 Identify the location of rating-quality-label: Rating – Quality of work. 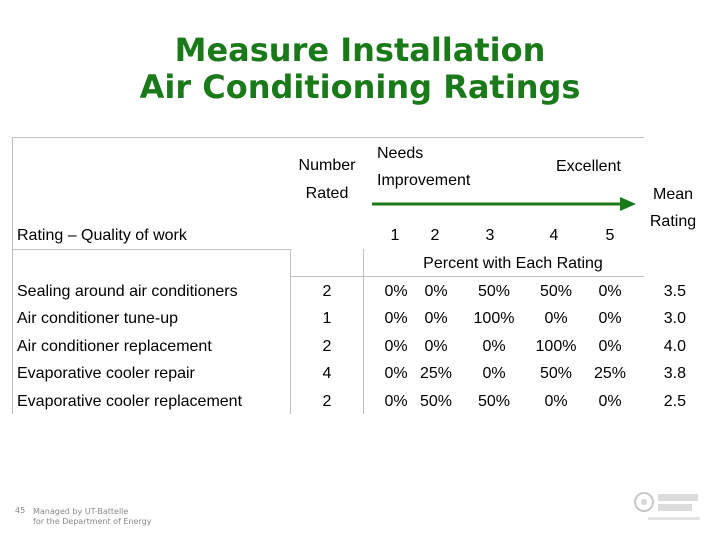
(102, 235).